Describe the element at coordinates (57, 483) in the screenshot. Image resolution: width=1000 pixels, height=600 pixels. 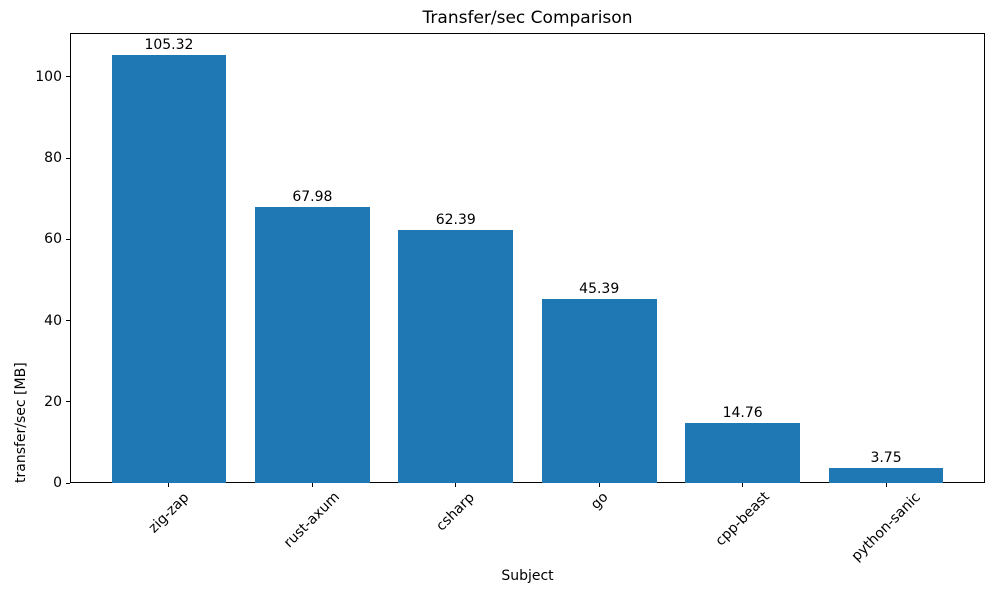
I see `y-tick-label: 0` at that location.